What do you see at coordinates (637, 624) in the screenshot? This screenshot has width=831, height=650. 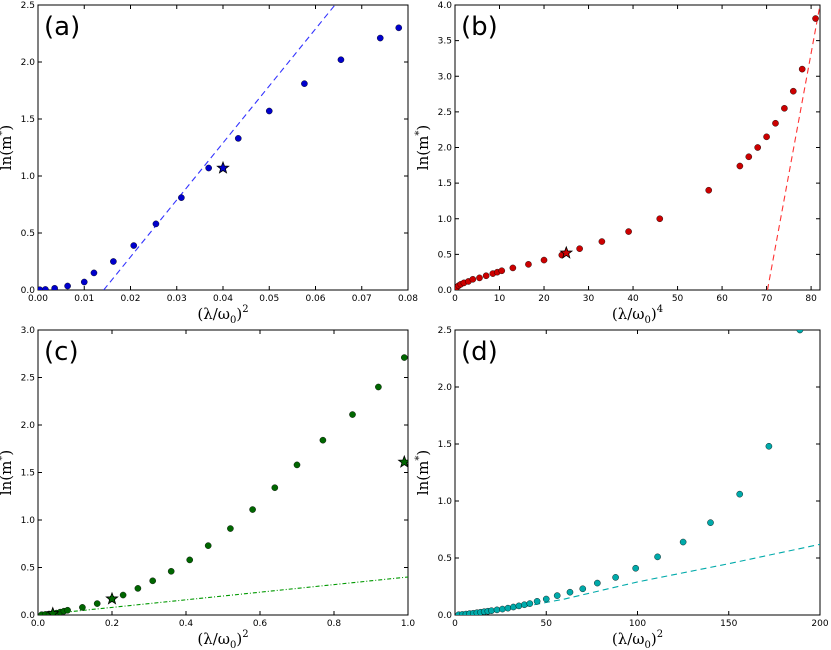 I see `x-tick-label: 100` at bounding box center [637, 624].